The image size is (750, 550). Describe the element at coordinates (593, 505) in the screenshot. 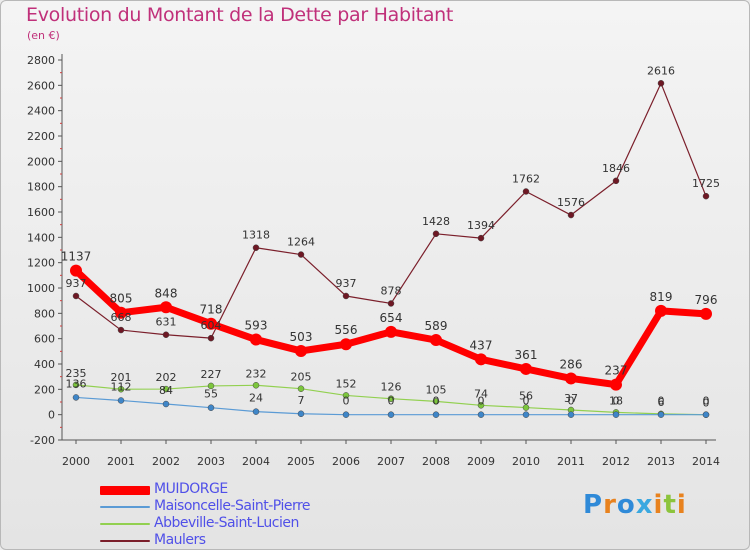

I see `logo-letter: P` at that location.